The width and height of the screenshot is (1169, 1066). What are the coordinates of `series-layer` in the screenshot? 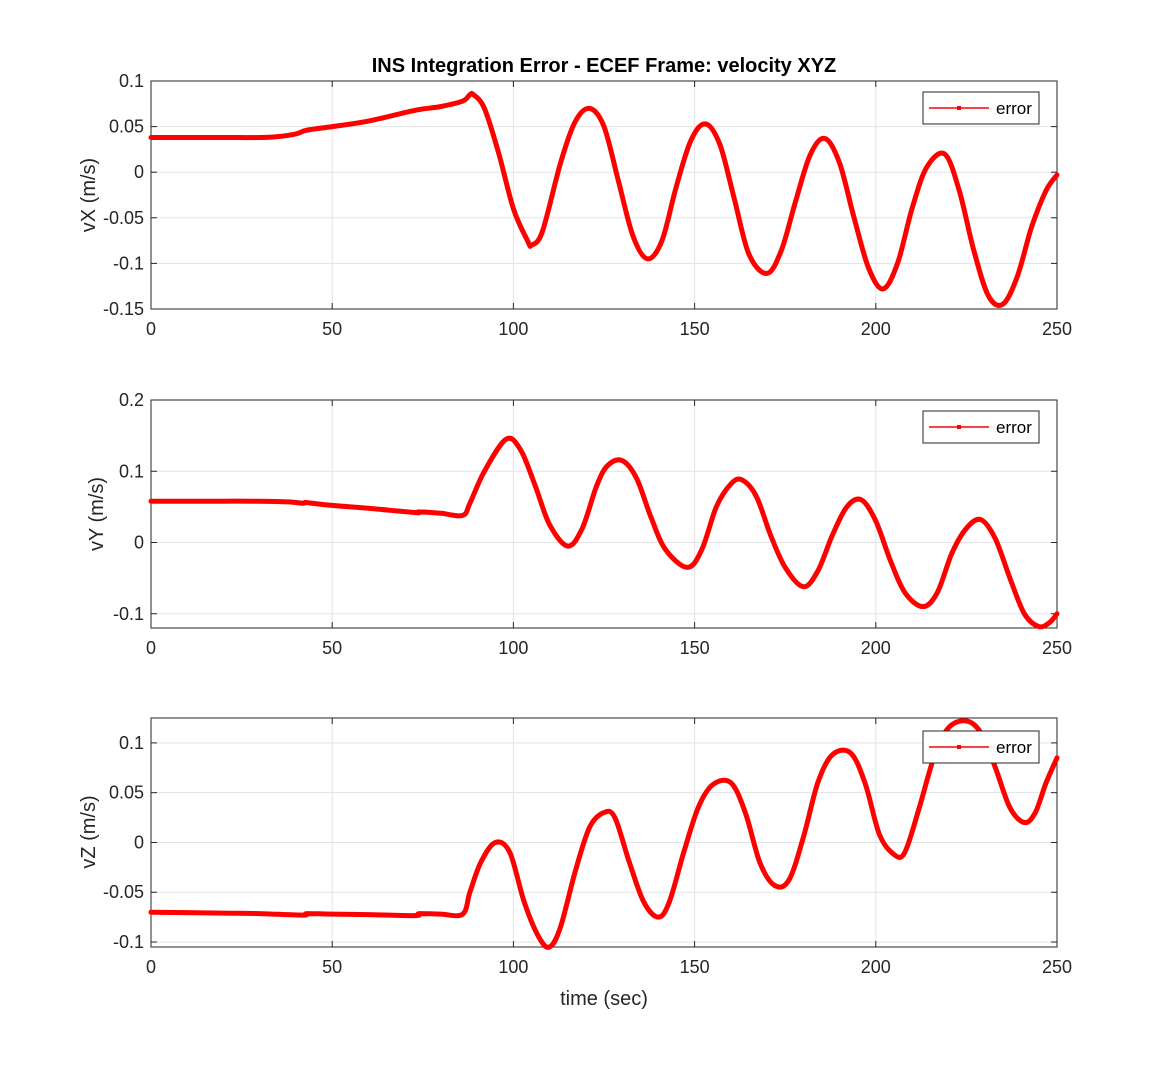 It's located at (604, 532).